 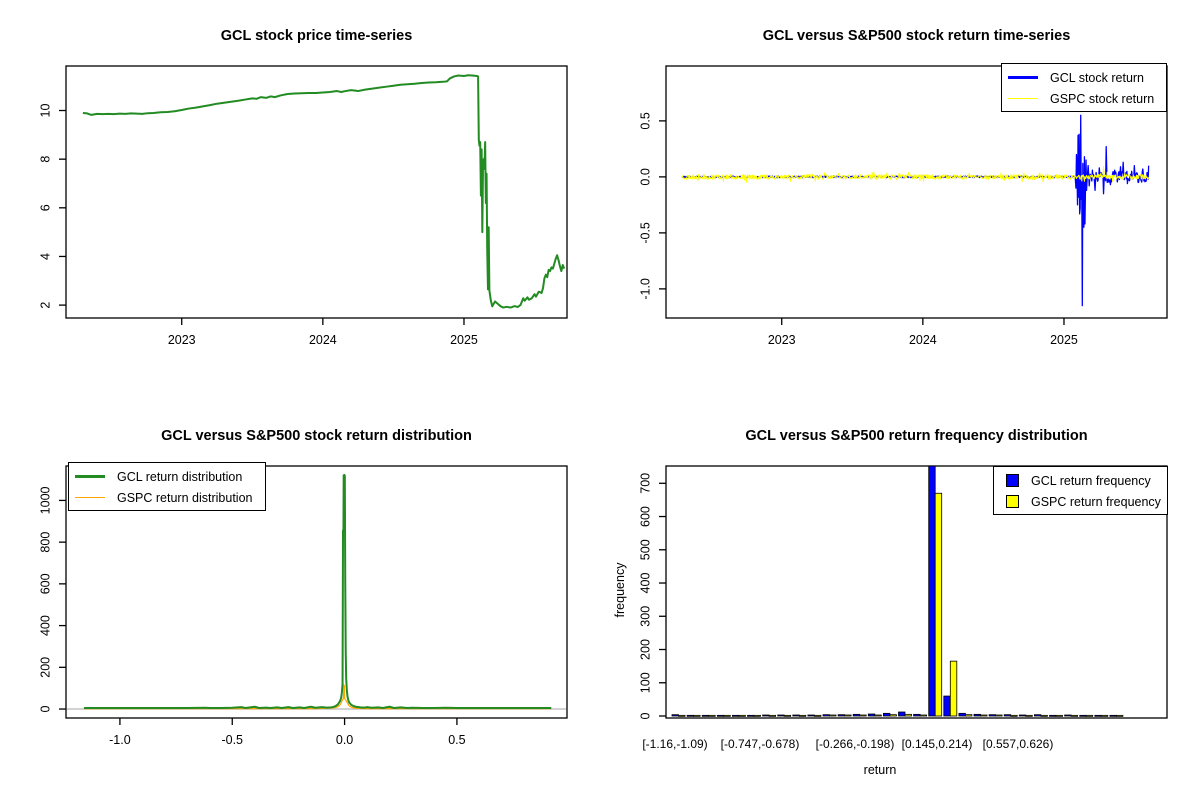 I want to click on gcl-return-line-swatch, so click(x=1023, y=77).